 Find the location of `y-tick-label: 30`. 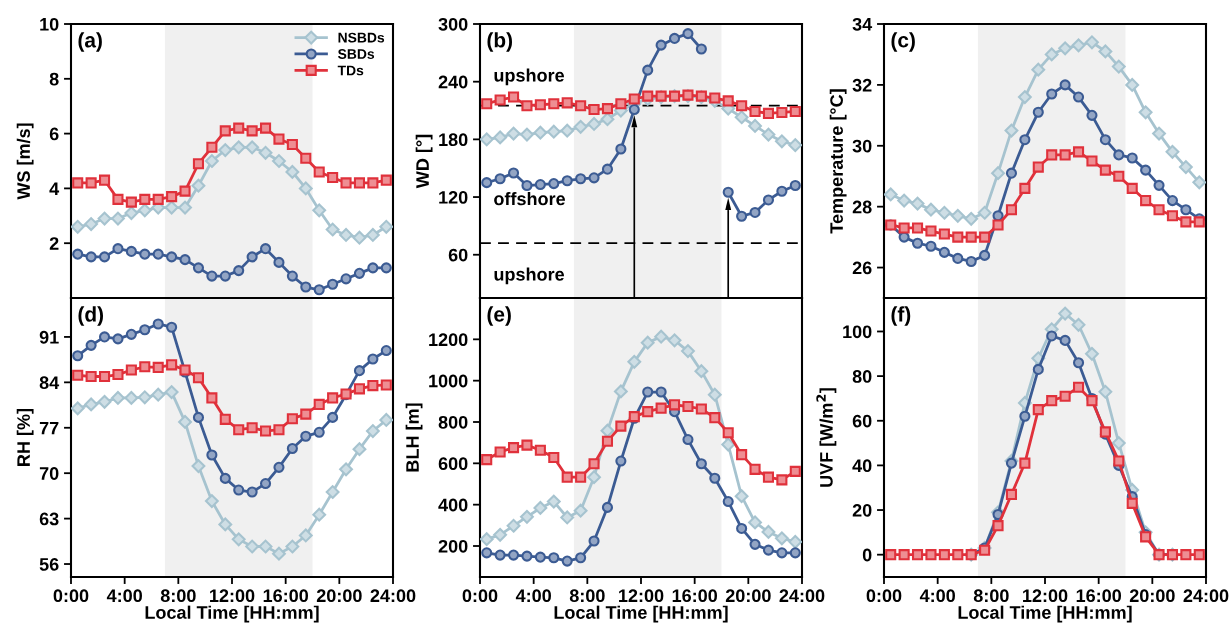

y-tick-label: 30 is located at coordinates (862, 146).